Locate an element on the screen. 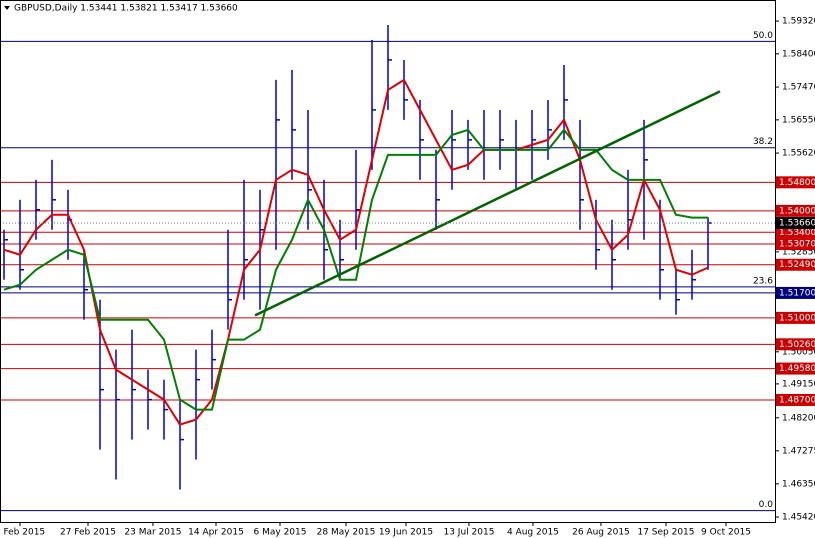 The width and height of the screenshot is (815, 538). level-label: 1.49580 is located at coordinates (797, 369).